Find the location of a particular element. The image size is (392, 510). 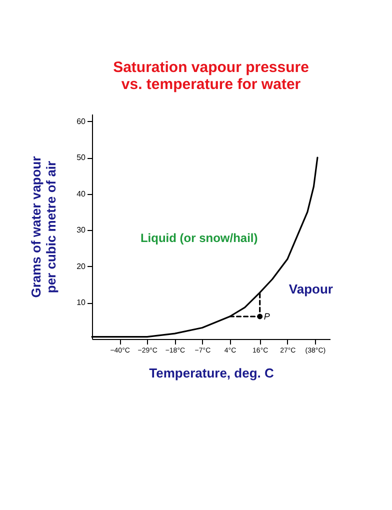

chart-title: Saturation vapour pressure vs. temperature for water is located at coordinates (211, 76).